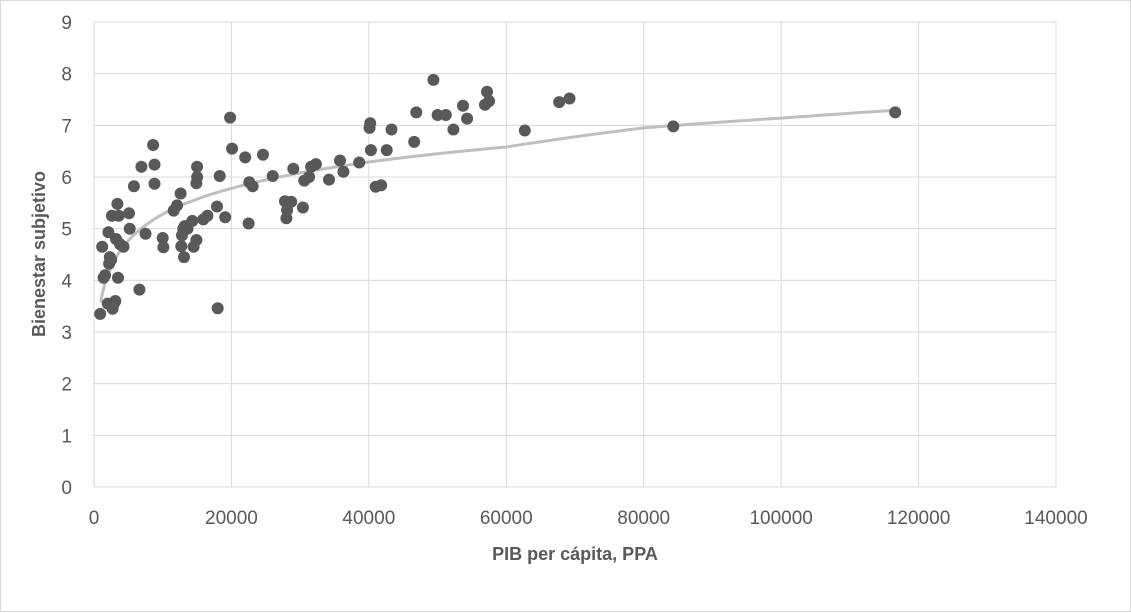 This screenshot has height=613, width=1131. What do you see at coordinates (66, 230) in the screenshot?
I see `y-tick-label: 5` at bounding box center [66, 230].